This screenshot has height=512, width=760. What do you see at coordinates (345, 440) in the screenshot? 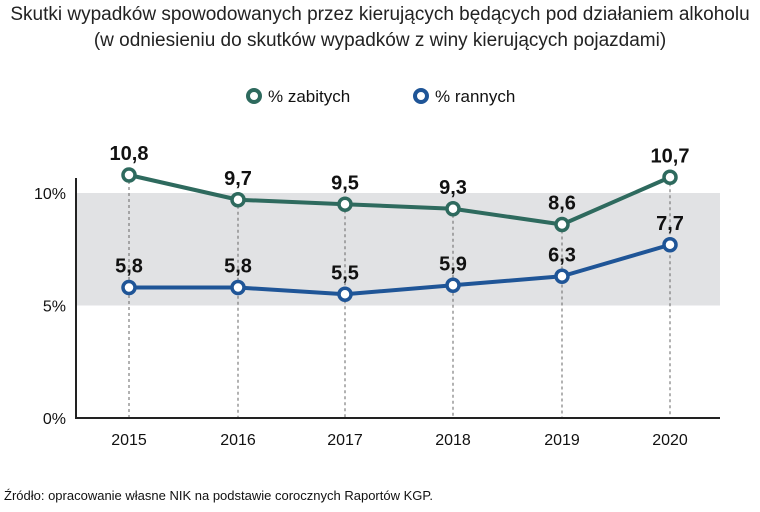
I see `x-tick-label: 2017` at bounding box center [345, 440].